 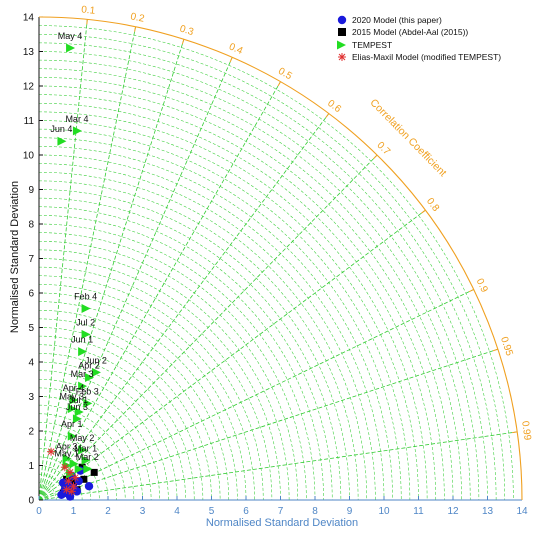 I want to click on data-label-tempest: May 3, so click(x=72, y=397).